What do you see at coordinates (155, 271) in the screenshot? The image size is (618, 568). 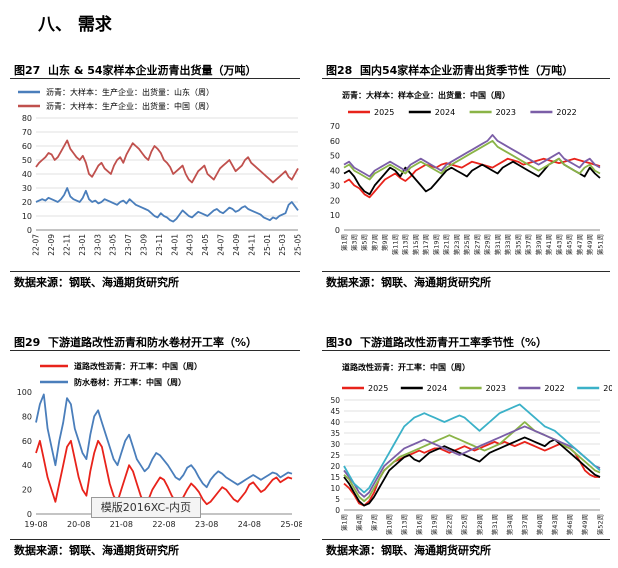 I see `figure-27-bottom-rule` at bounding box center [155, 271].